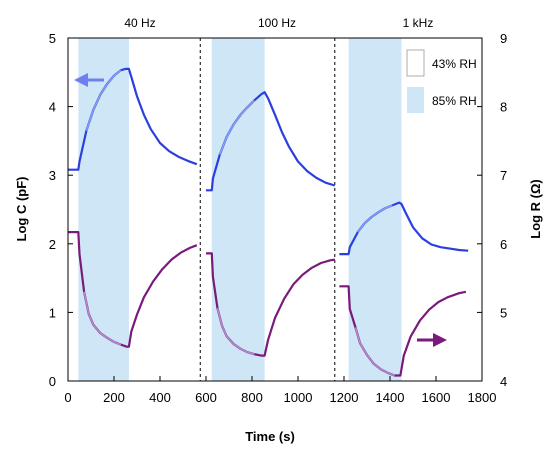  What do you see at coordinates (270, 436) in the screenshot?
I see `x-axis-title: Time (s)` at bounding box center [270, 436].